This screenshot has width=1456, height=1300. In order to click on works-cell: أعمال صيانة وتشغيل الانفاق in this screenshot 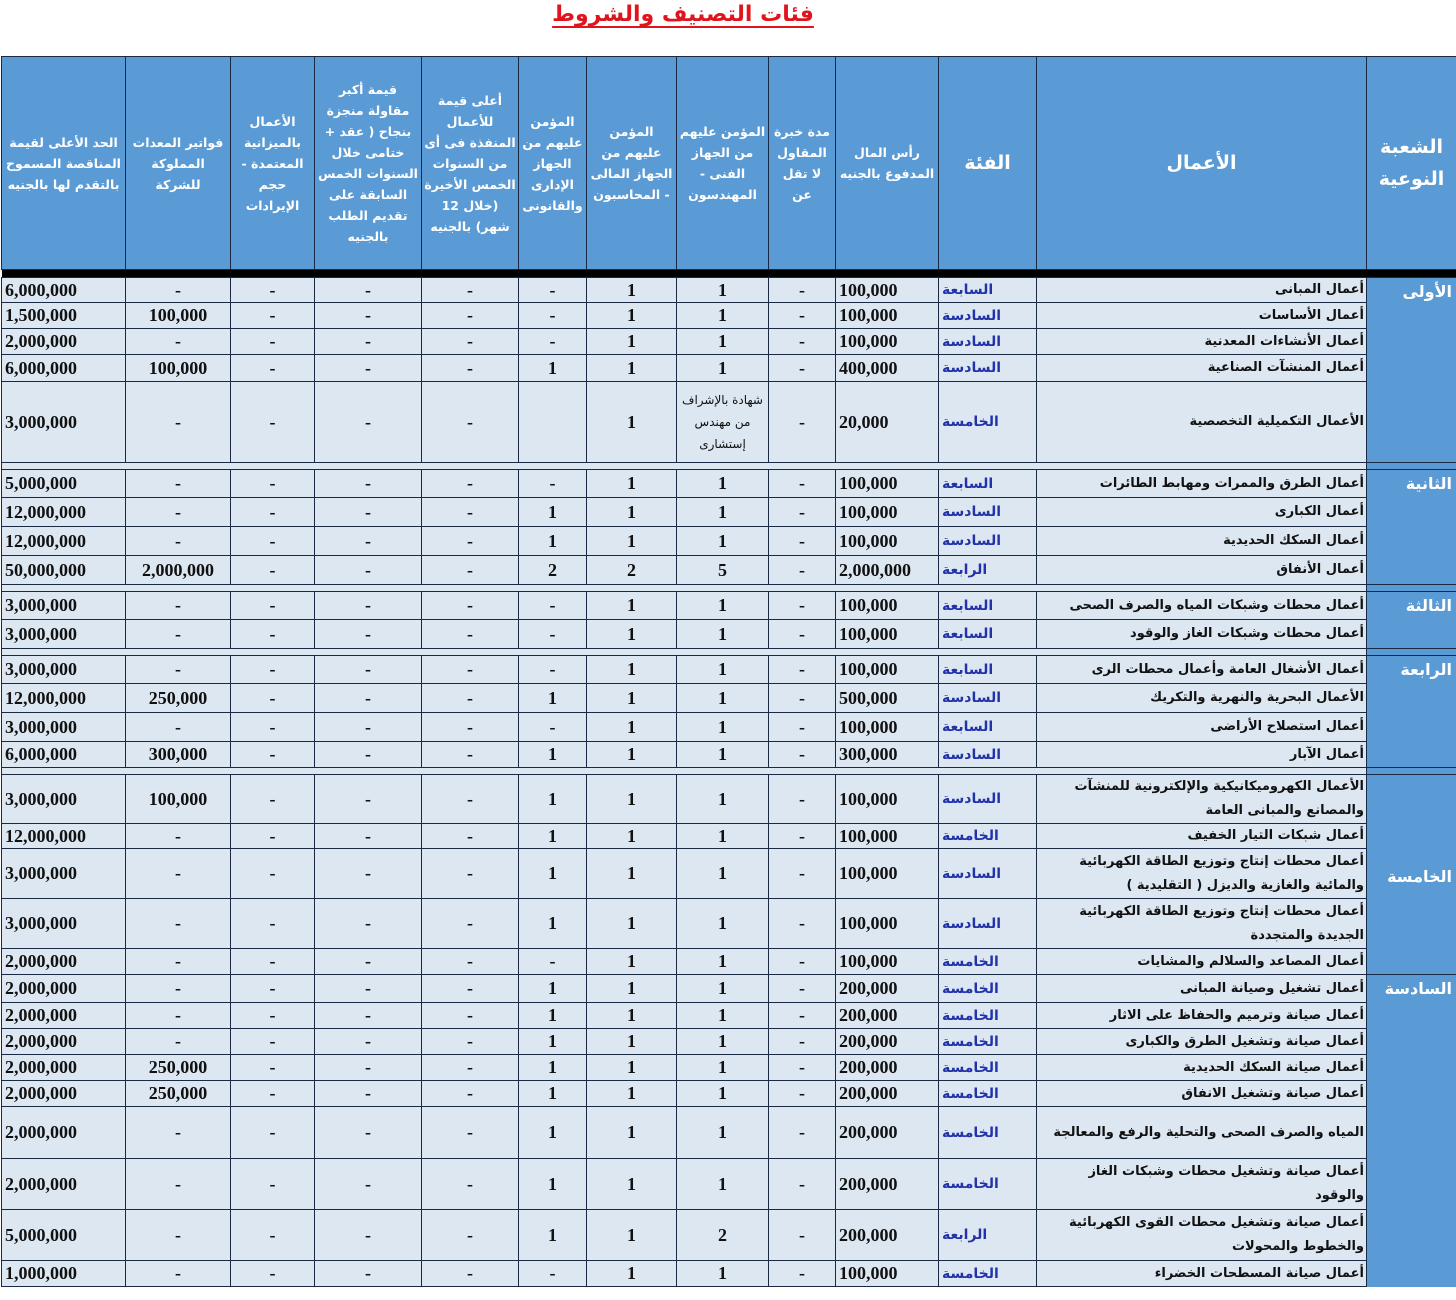, I will do `click(1201, 1093)`.